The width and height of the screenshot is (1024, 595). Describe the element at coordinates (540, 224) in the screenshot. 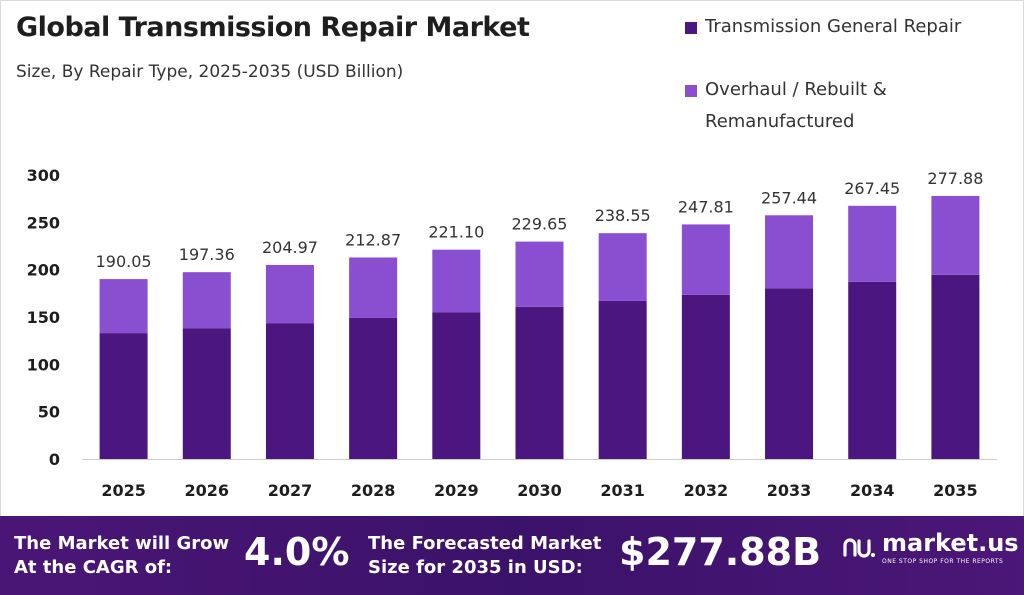

I see `bar-total-label: 229.65` at that location.